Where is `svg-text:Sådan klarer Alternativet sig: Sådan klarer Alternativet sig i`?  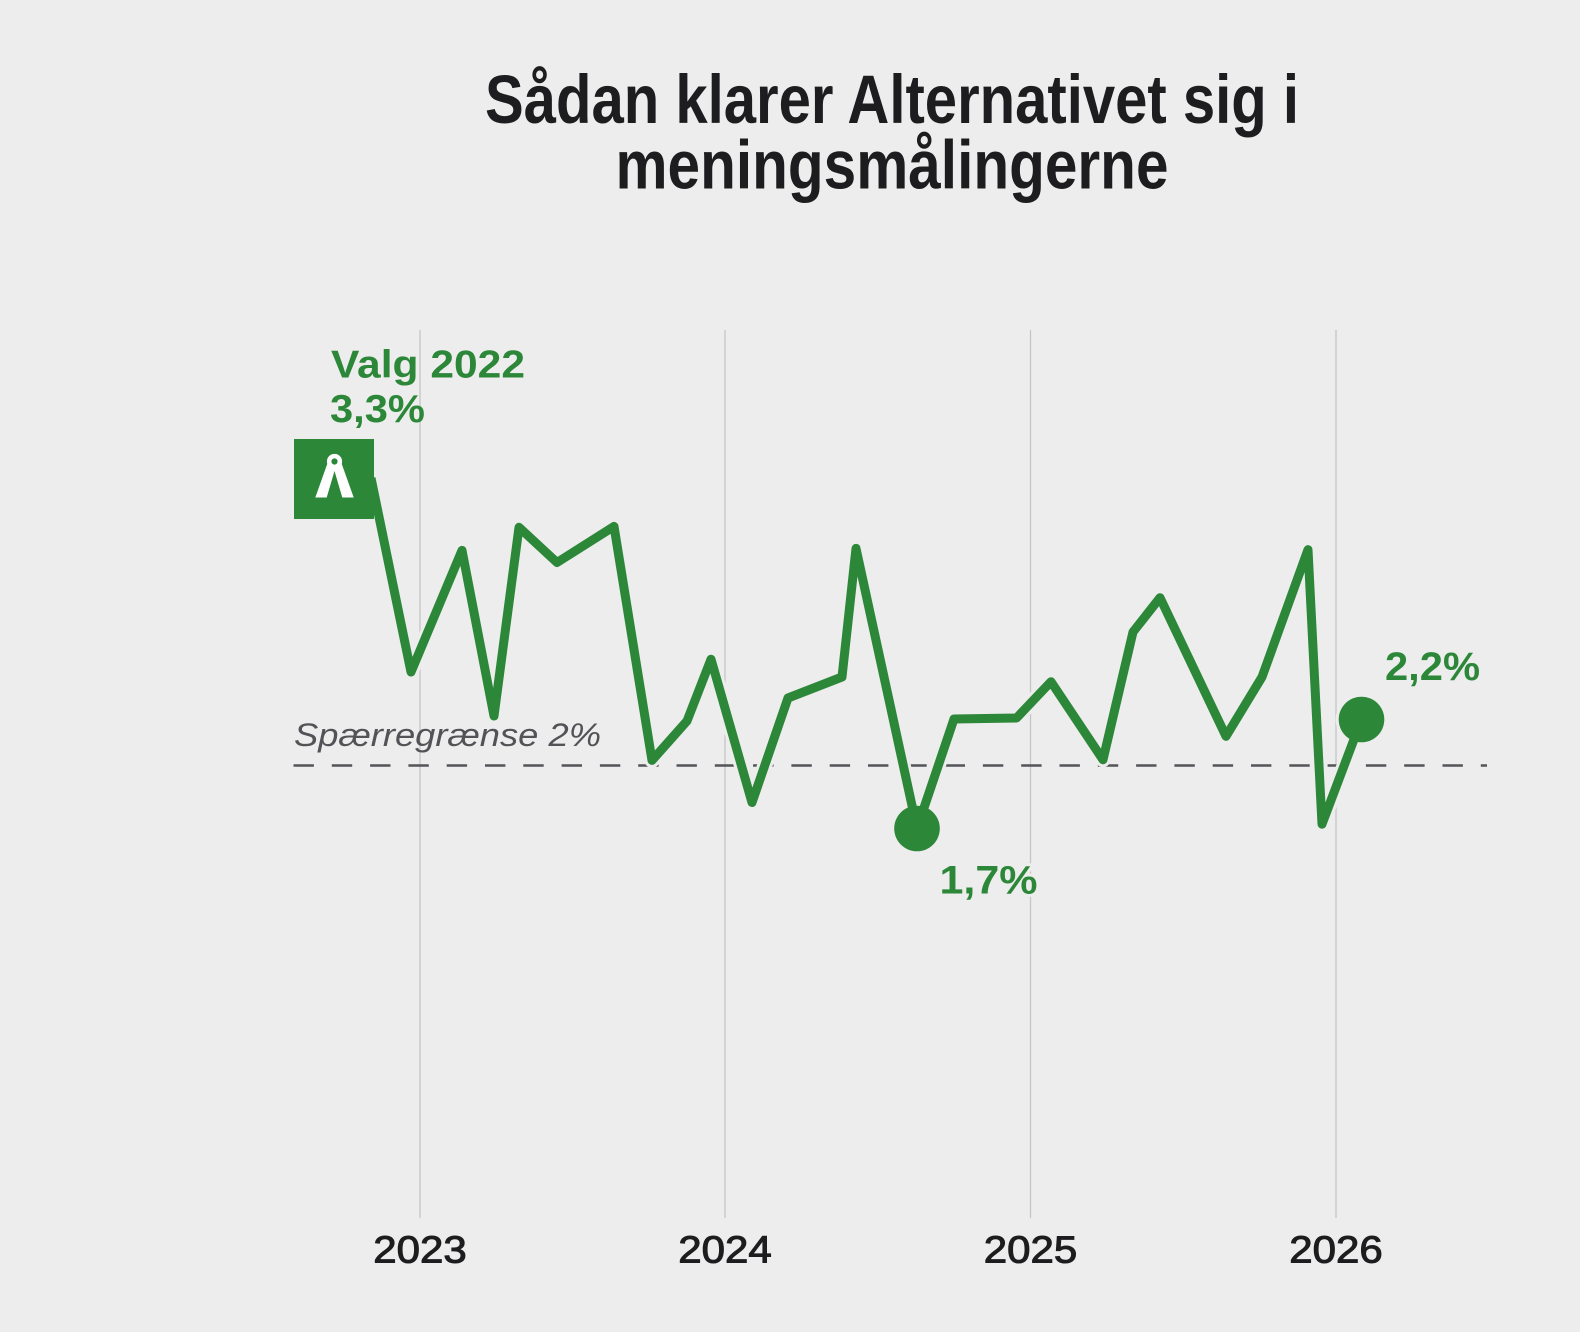
svg-text:Sådan klarer Alternativet sig: Sådan klarer Alternativet sig i is located at coordinates (892, 99).